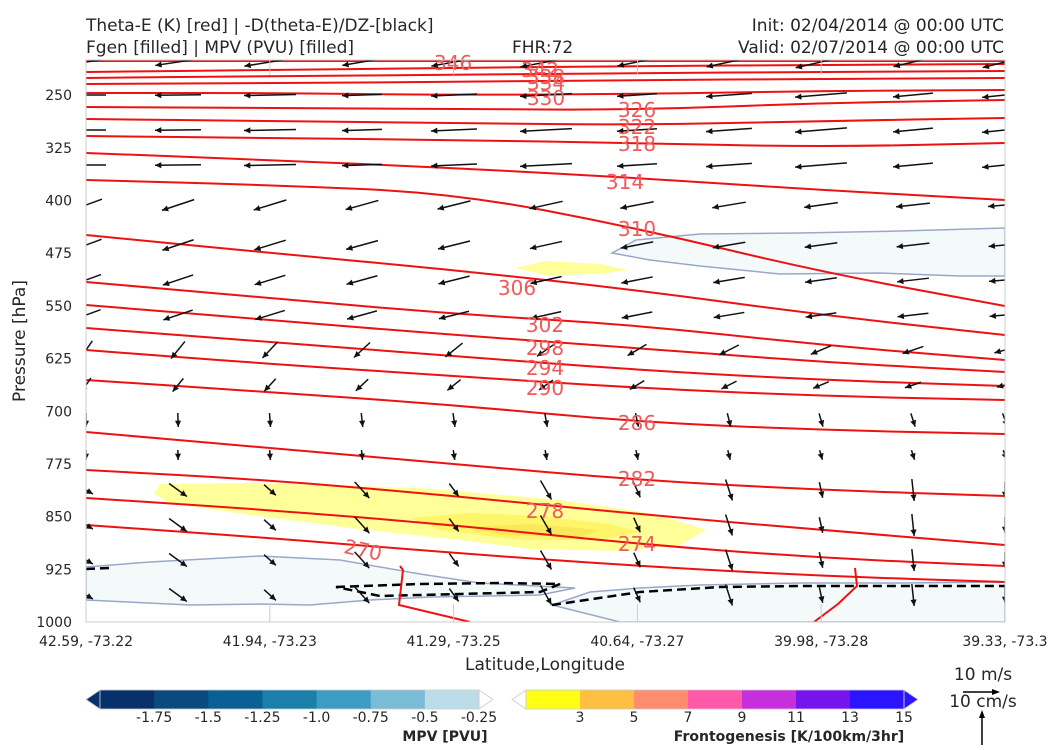 This screenshot has width=1050, height=750. What do you see at coordinates (789, 737) in the screenshot?
I see `fgen-colorbar-title: Frontogenesis [K/100km/3hr]` at bounding box center [789, 737].